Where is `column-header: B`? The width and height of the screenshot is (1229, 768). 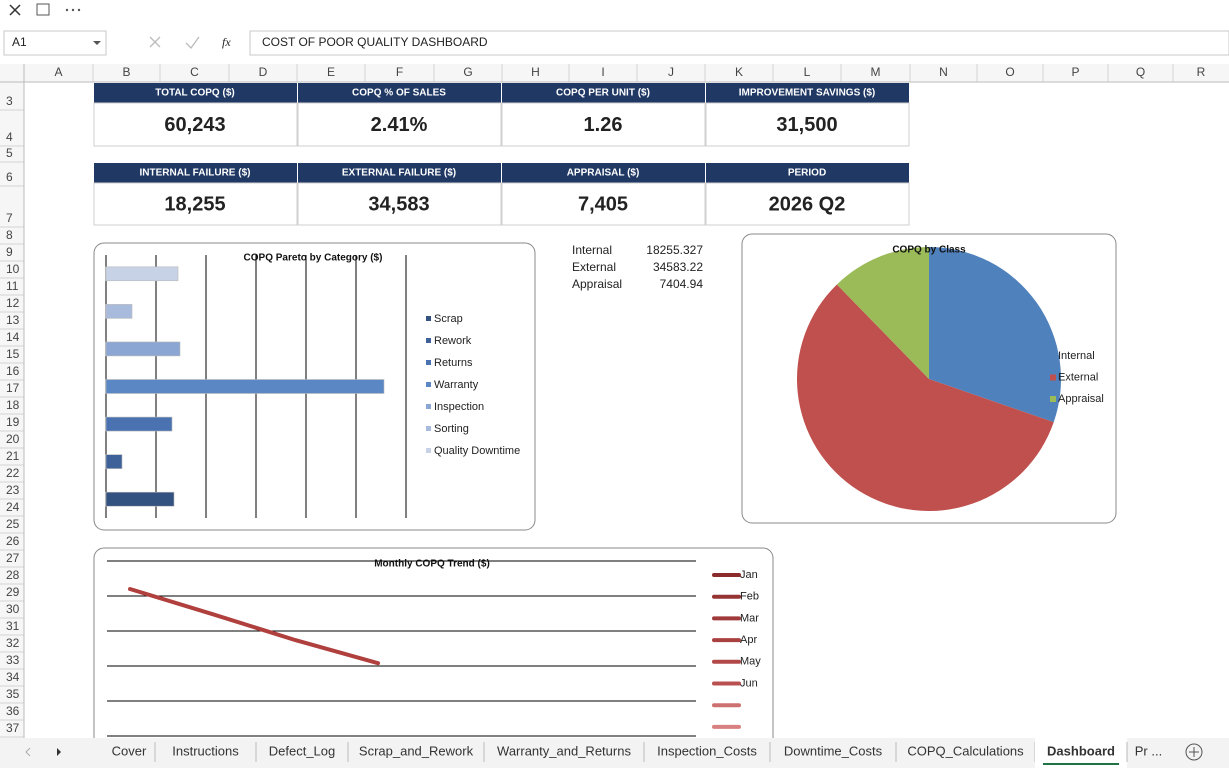 column-header: B is located at coordinates (126, 72).